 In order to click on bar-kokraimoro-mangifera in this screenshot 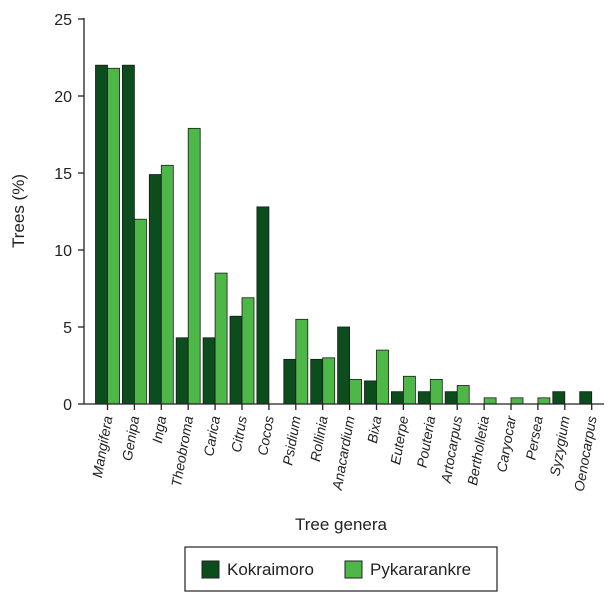, I will do `click(101, 234)`.